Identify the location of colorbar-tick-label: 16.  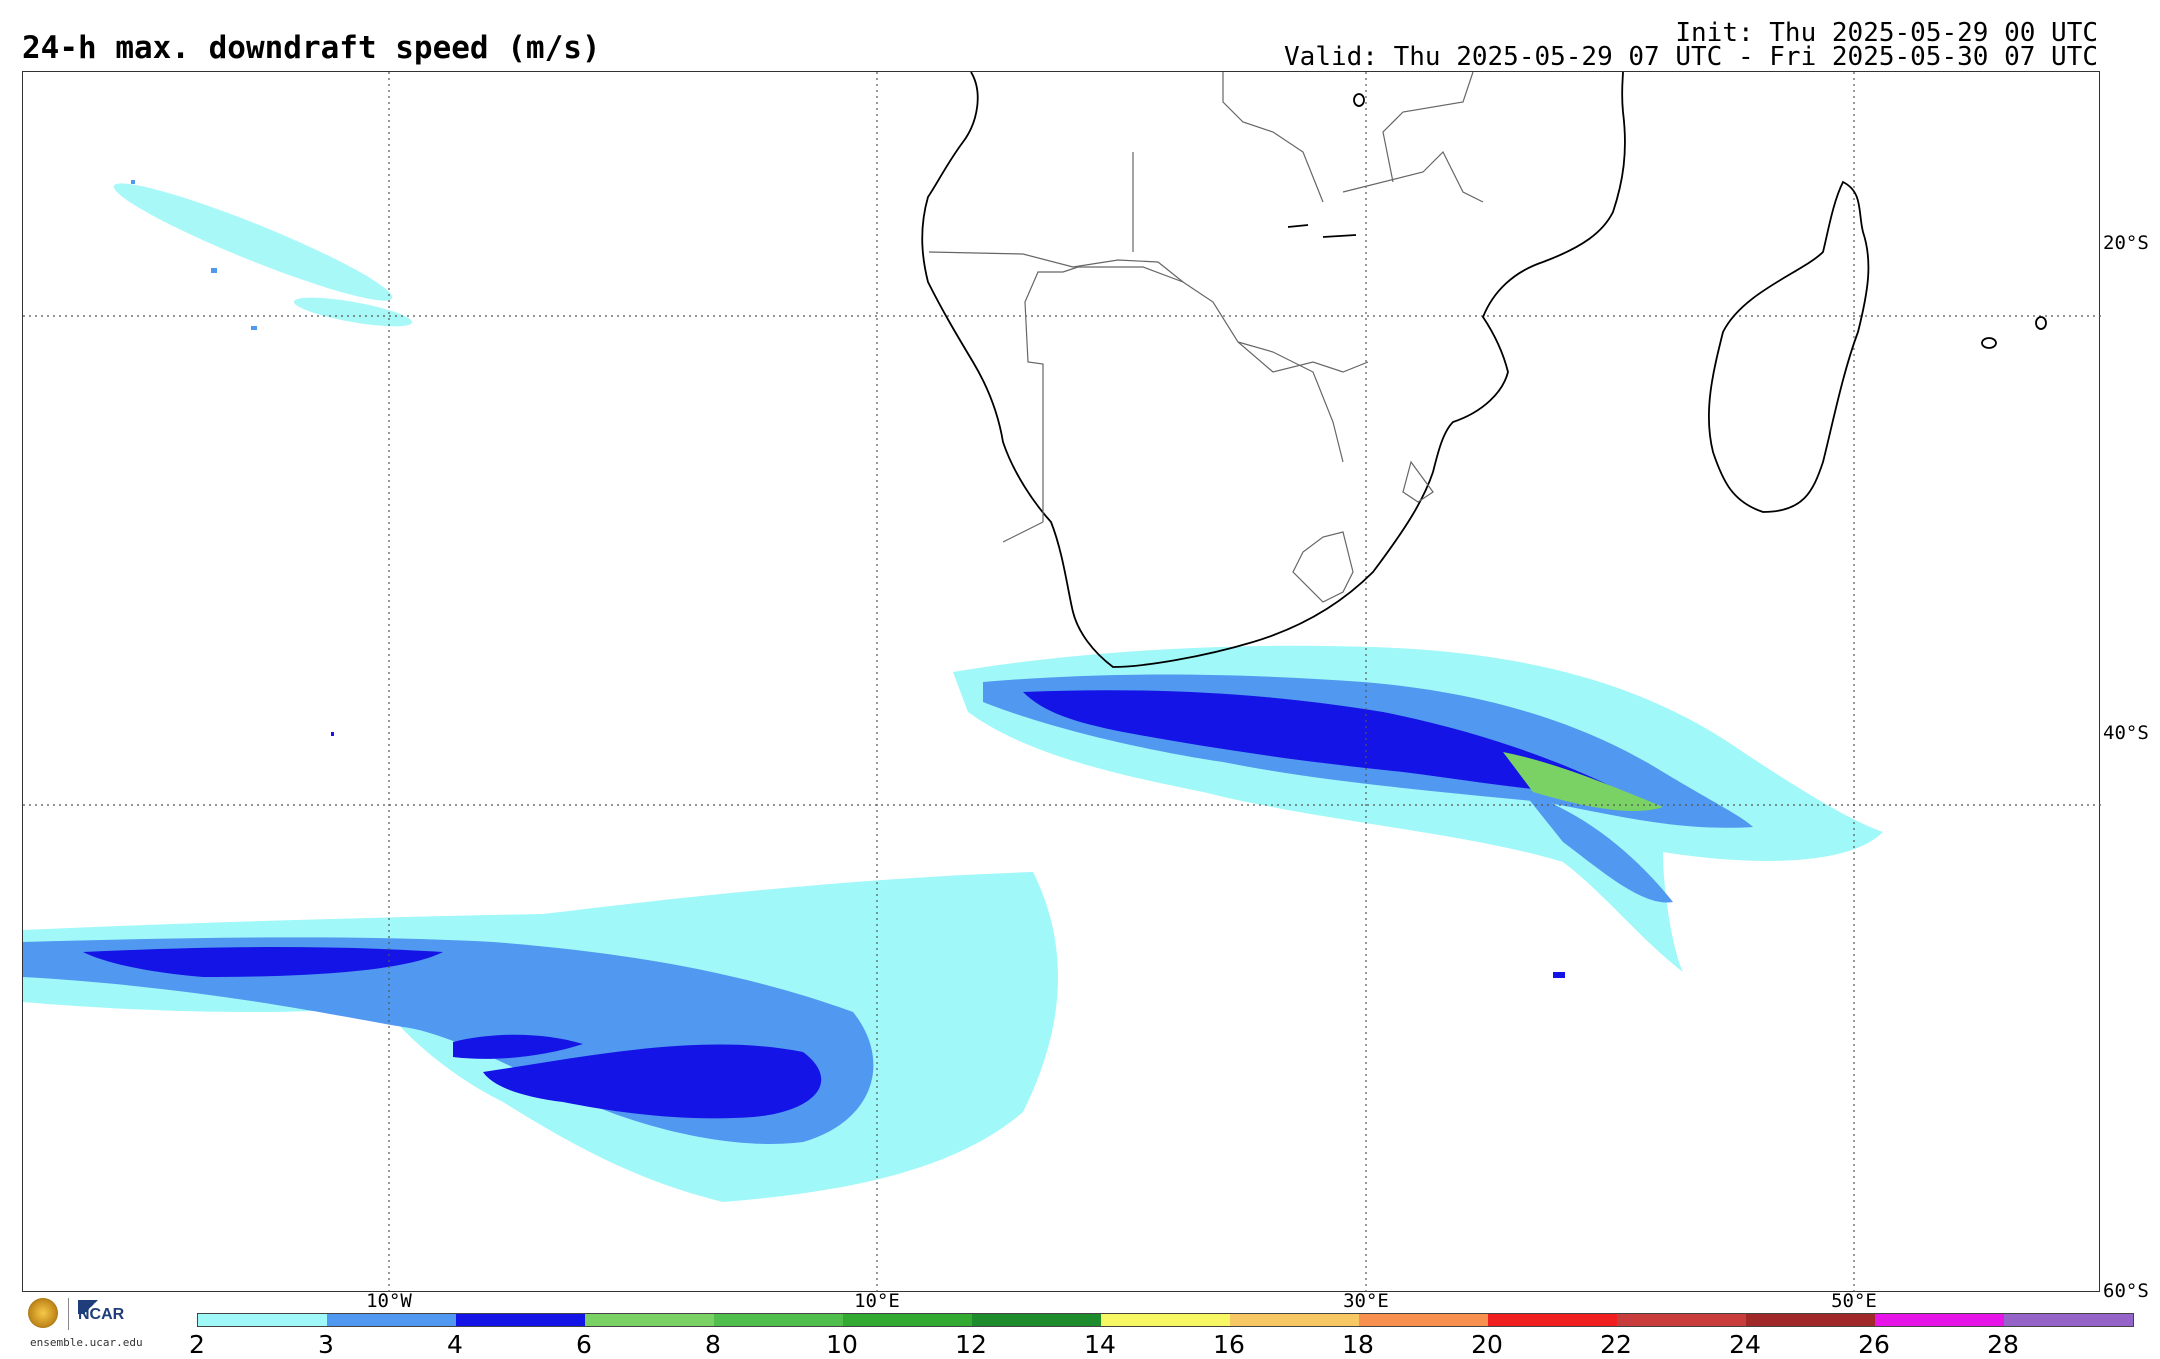
(1229, 1344).